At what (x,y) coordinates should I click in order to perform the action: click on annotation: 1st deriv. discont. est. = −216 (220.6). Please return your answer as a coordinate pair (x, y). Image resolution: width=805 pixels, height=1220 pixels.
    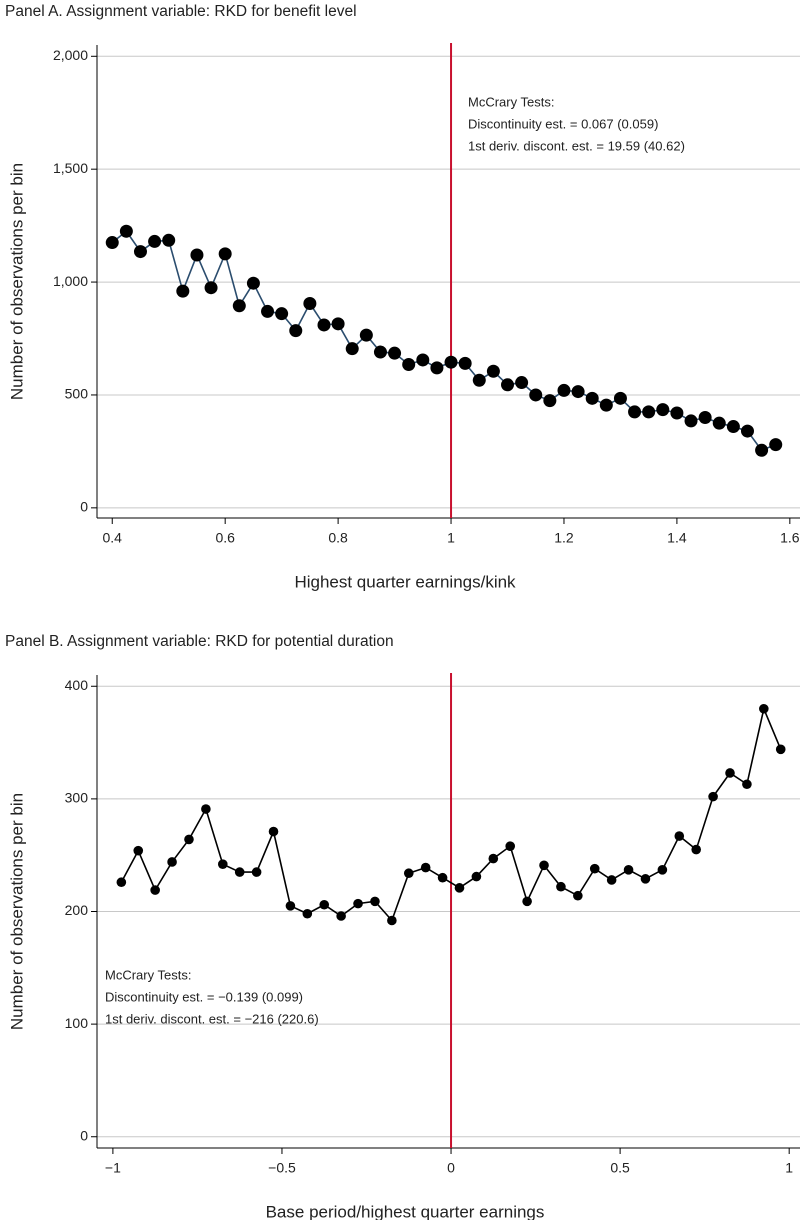
    Looking at the image, I should click on (212, 1018).